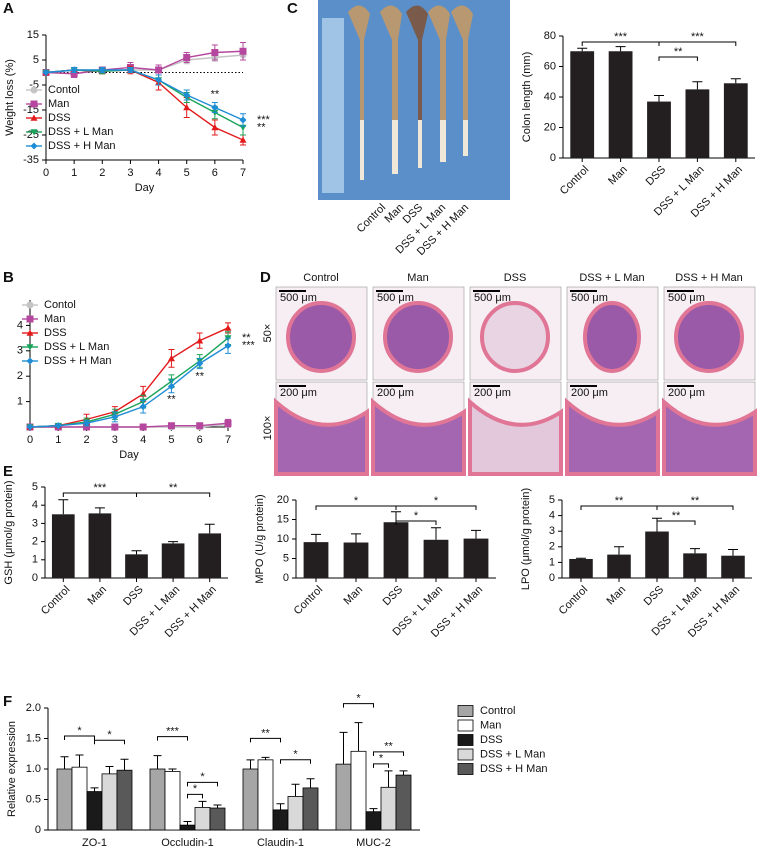  Describe the element at coordinates (10, 97) in the screenshot. I see `y-axis-label: Weight loss (%)` at that location.